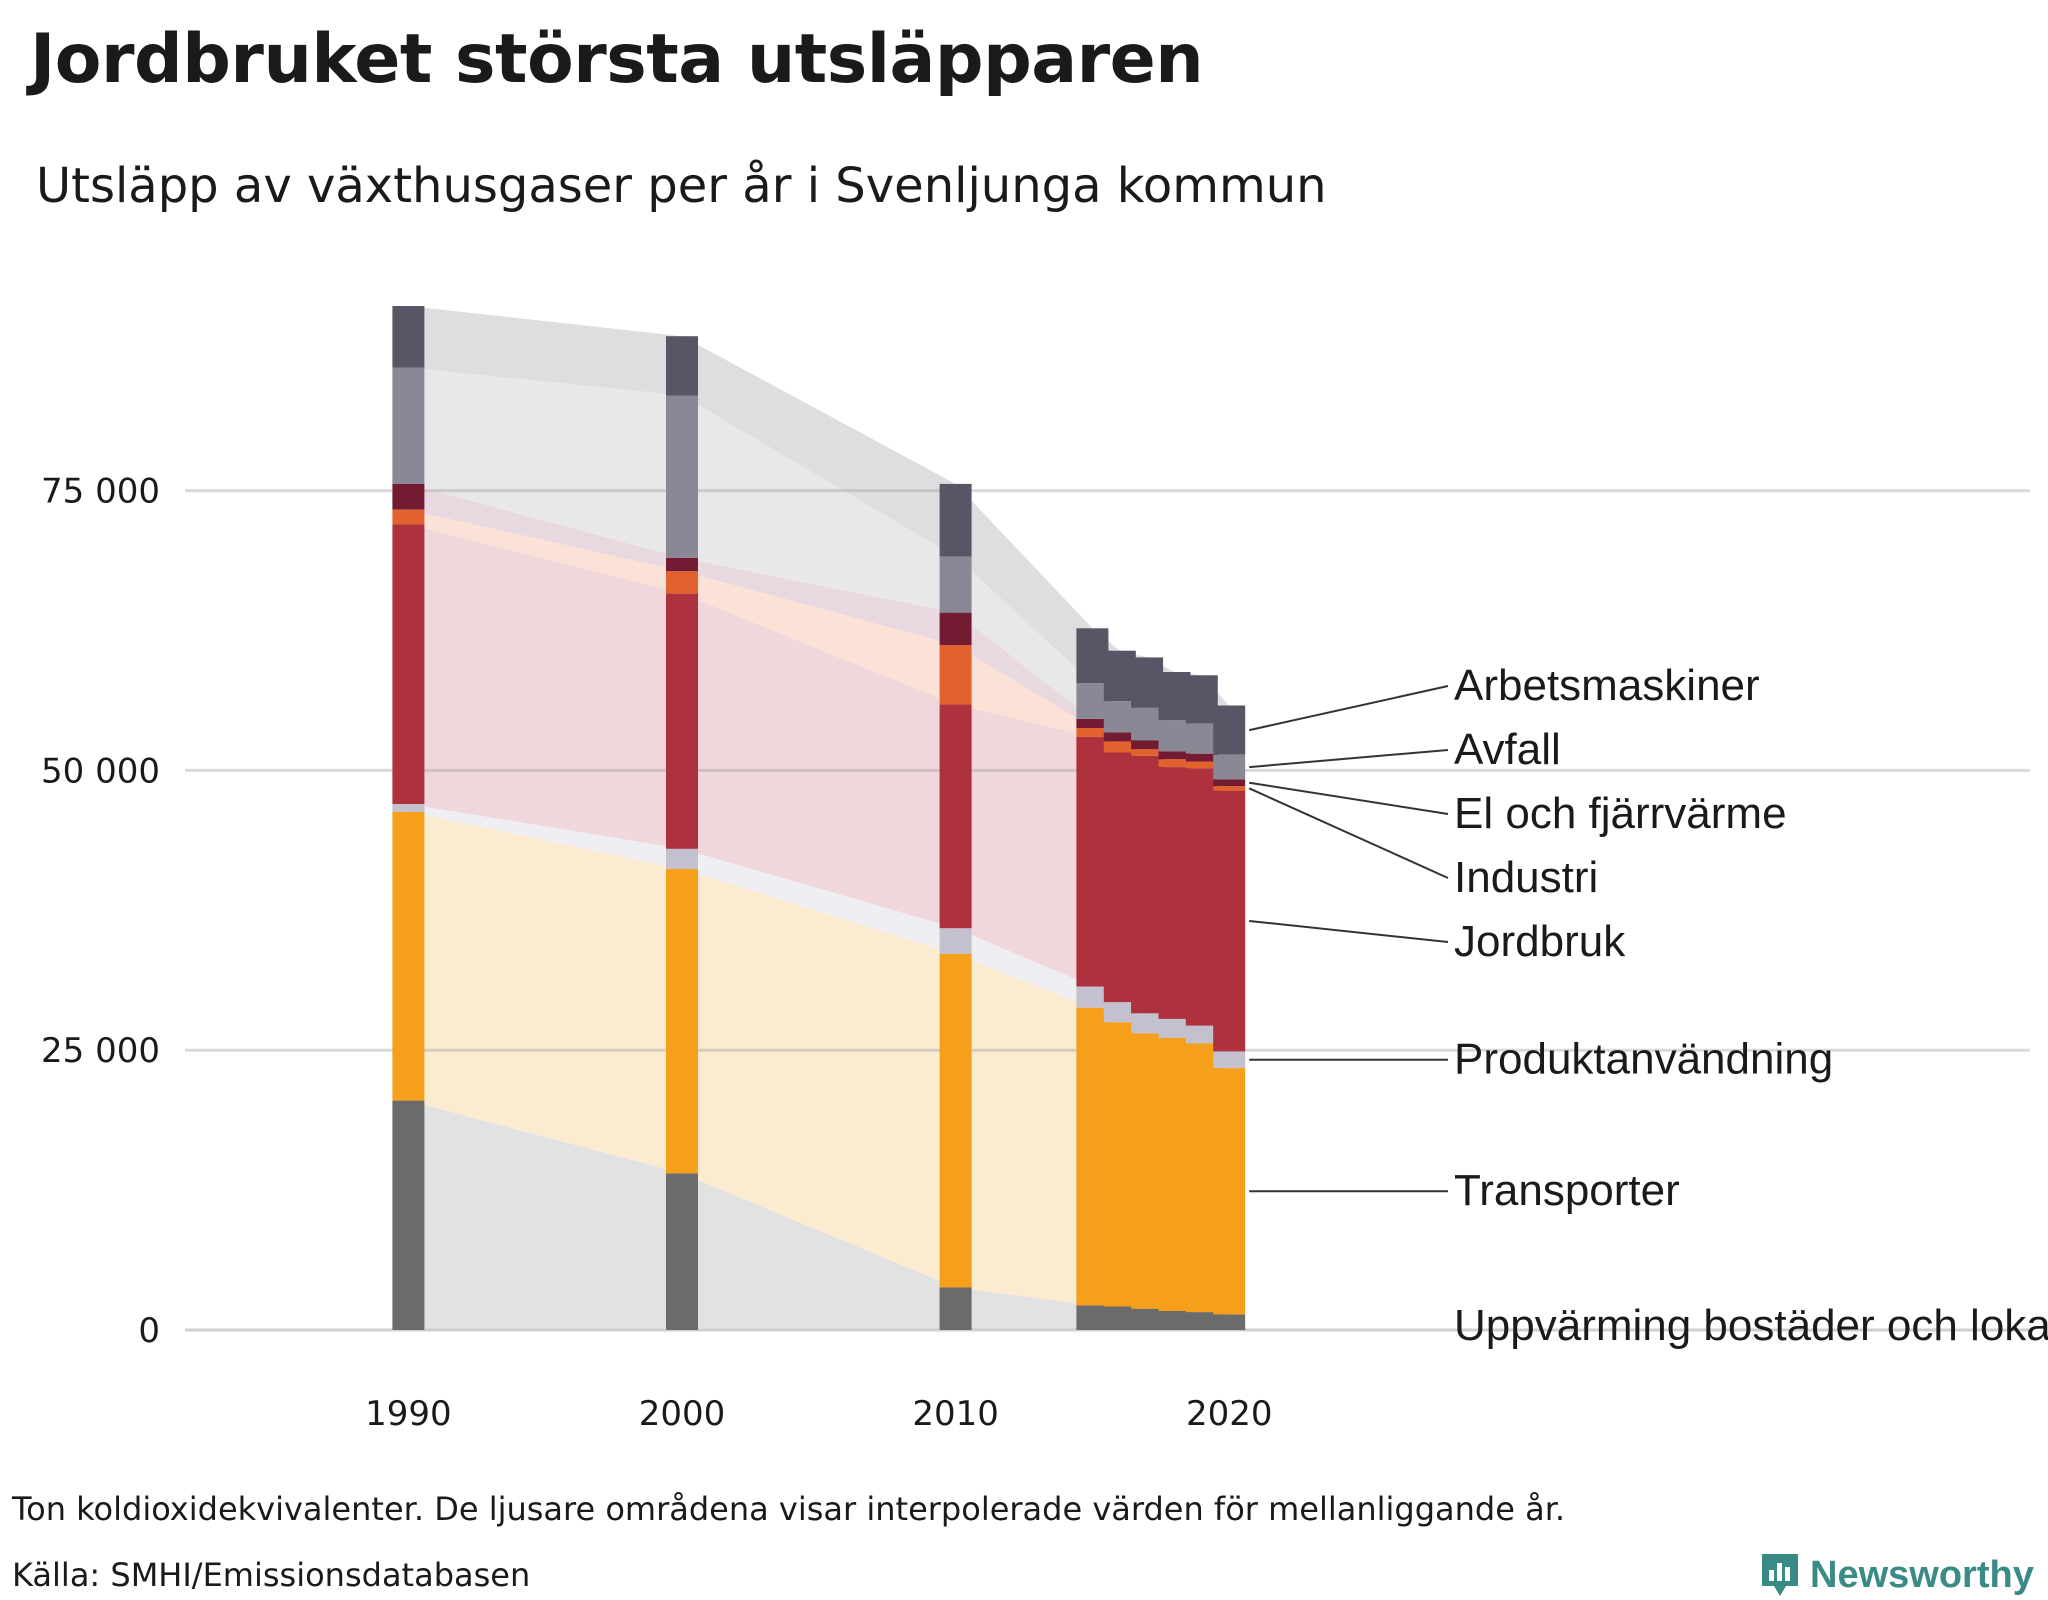 This screenshot has width=2048, height=1600. I want to click on bar-2016-el-och-fjarrvarme, so click(1119, 737).